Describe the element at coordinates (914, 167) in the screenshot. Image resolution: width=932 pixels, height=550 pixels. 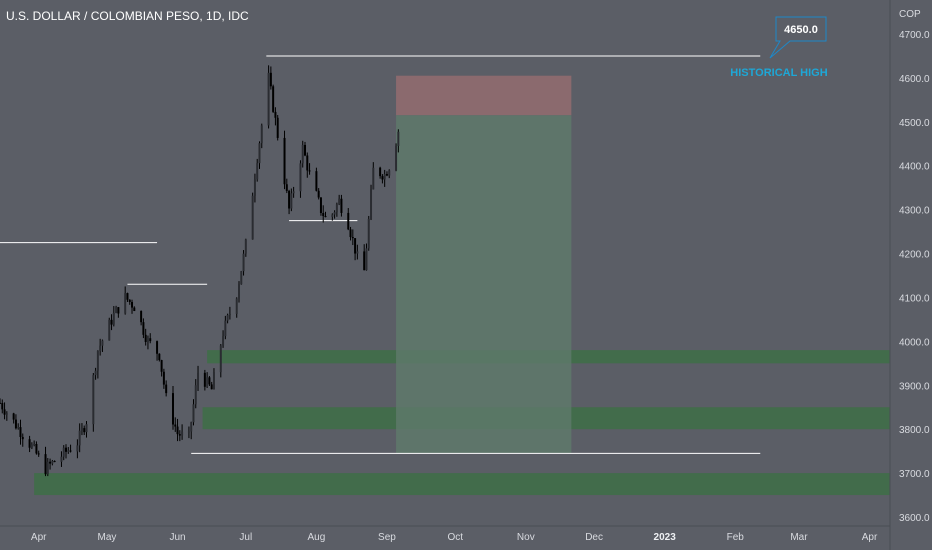
I see `price-tick-8: 4400.0` at that location.